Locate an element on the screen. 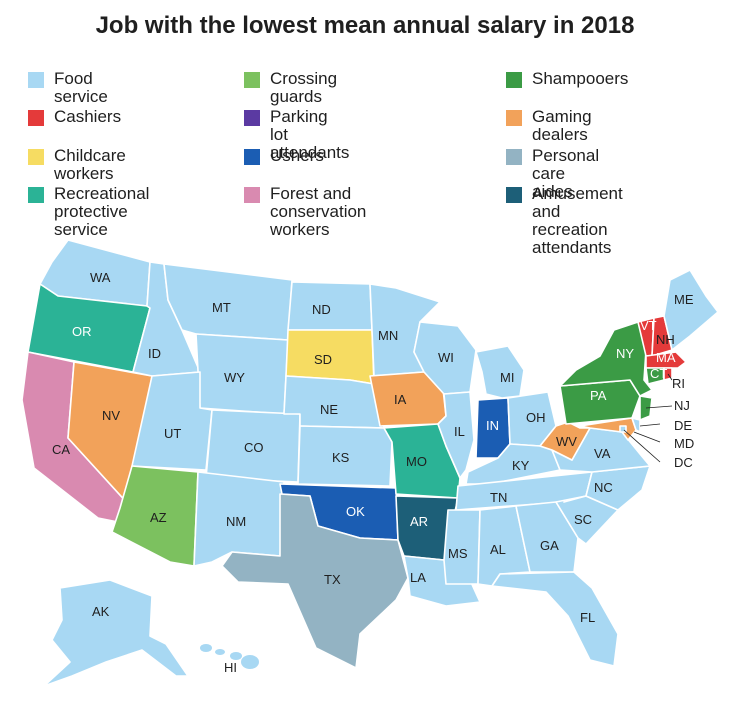 This screenshot has width=730, height=723. legend-label: Food service is located at coordinates (81, 87).